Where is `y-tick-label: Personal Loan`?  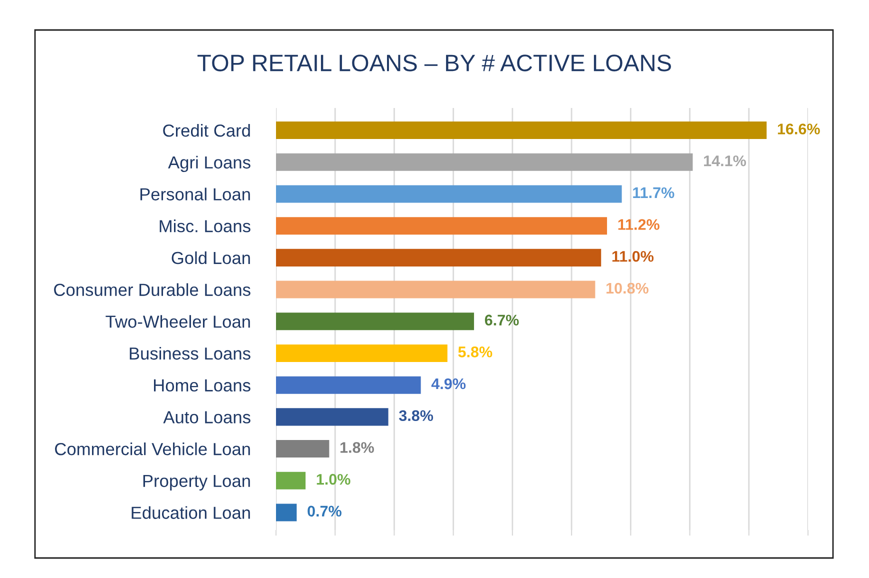
y-tick-label: Personal Loan is located at coordinates (195, 194).